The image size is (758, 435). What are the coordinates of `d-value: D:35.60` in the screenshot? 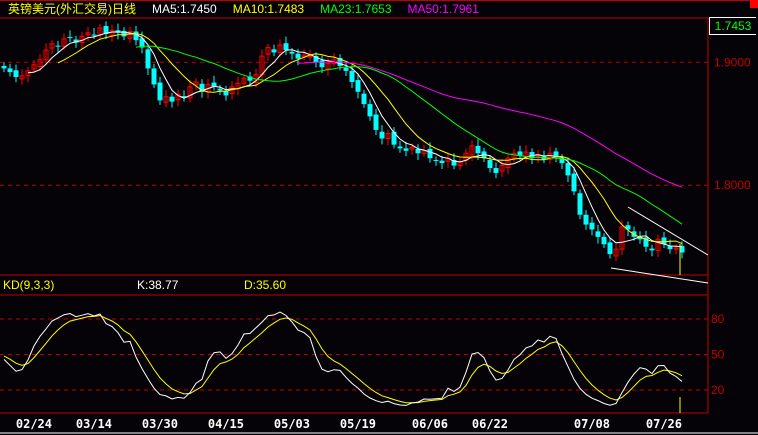 It's located at (265, 285).